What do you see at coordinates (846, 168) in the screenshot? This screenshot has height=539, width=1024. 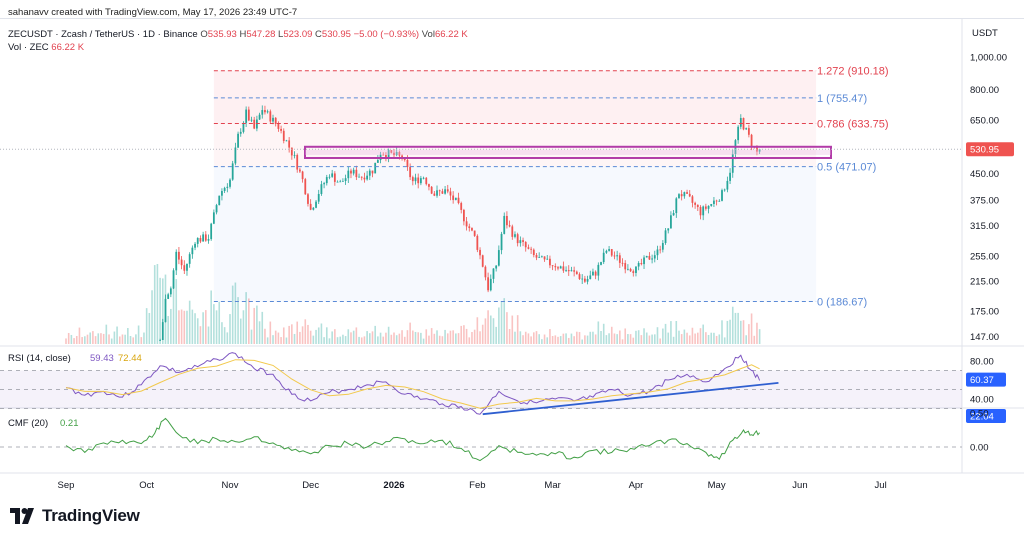 I see `fib-label: 0.5 (471.07)` at bounding box center [846, 168].